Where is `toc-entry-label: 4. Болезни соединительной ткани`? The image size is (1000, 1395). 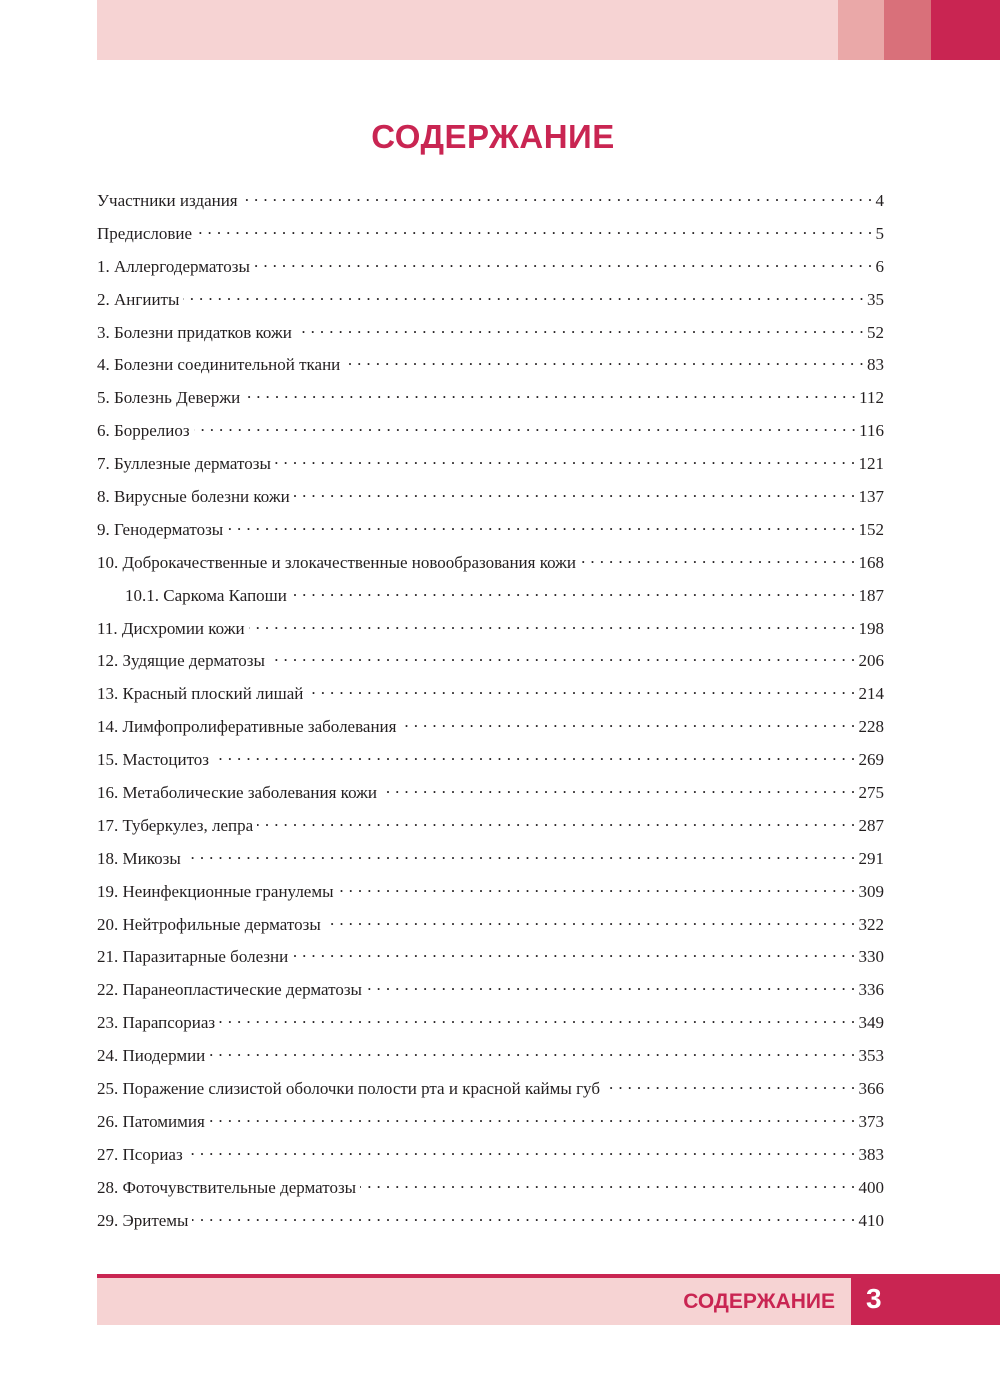 toc-entry-label: 4. Болезни соединительной ткани is located at coordinates (219, 365).